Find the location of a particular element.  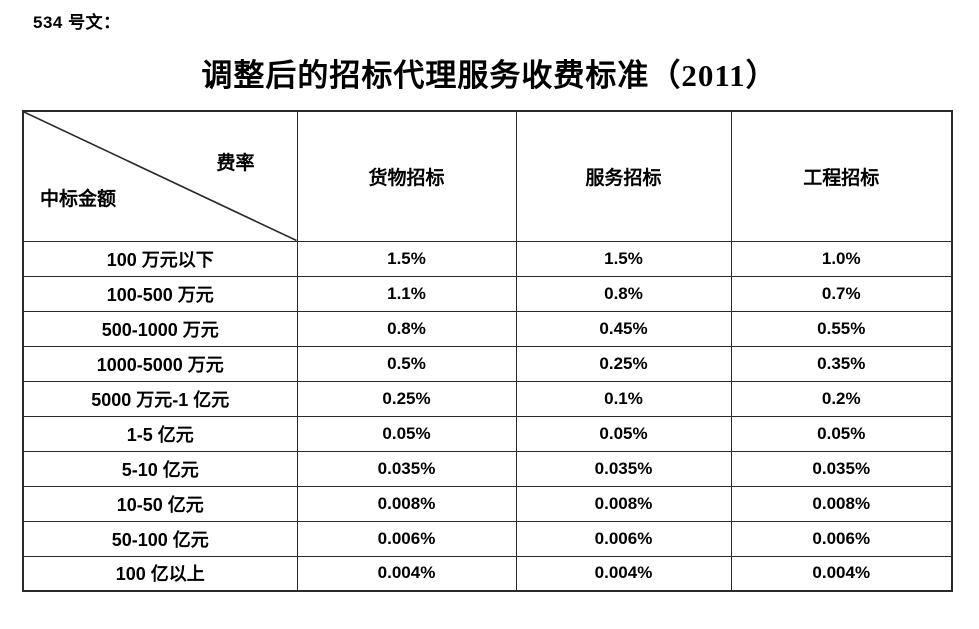

column-header-engineering-bidding: 工程招标 is located at coordinates (841, 176).